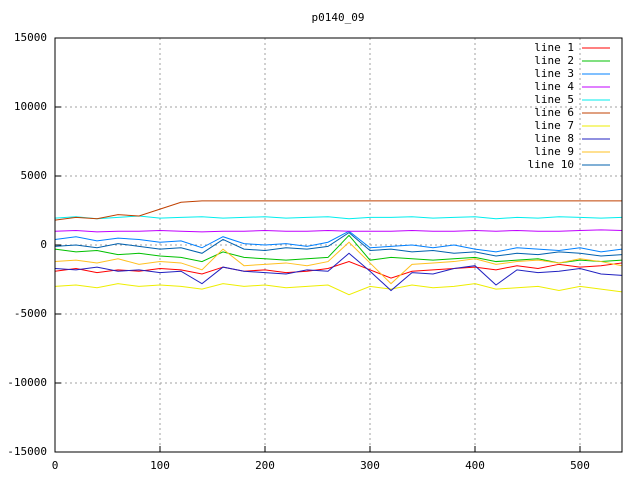 The height and width of the screenshot is (480, 640). I want to click on legend-label: line 5, so click(554, 99).